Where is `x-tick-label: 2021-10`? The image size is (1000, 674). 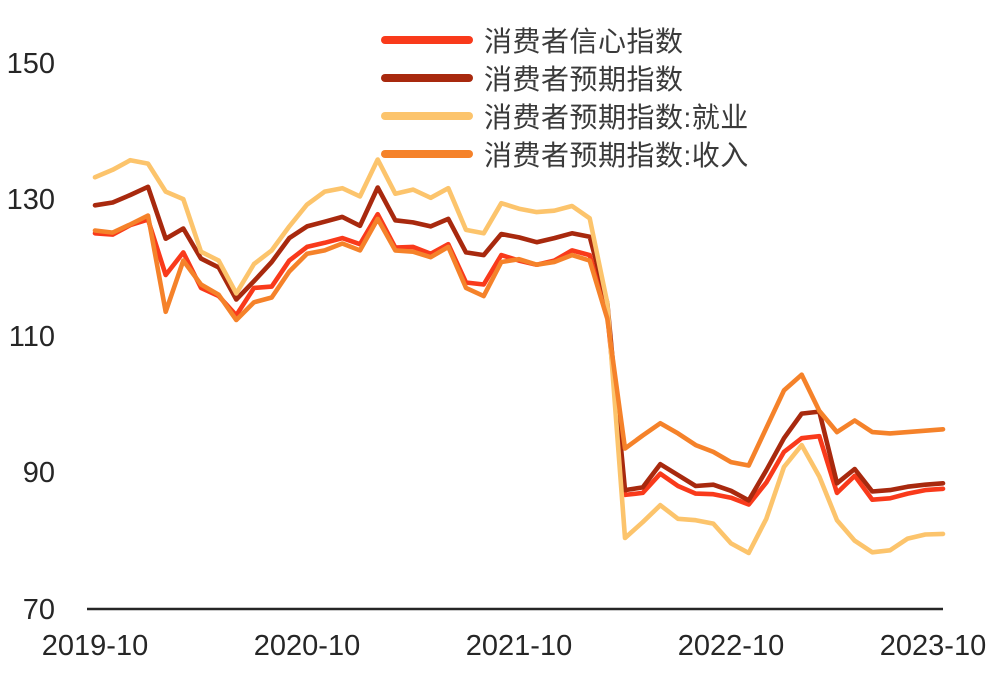
x-tick-label: 2021-10 is located at coordinates (519, 646).